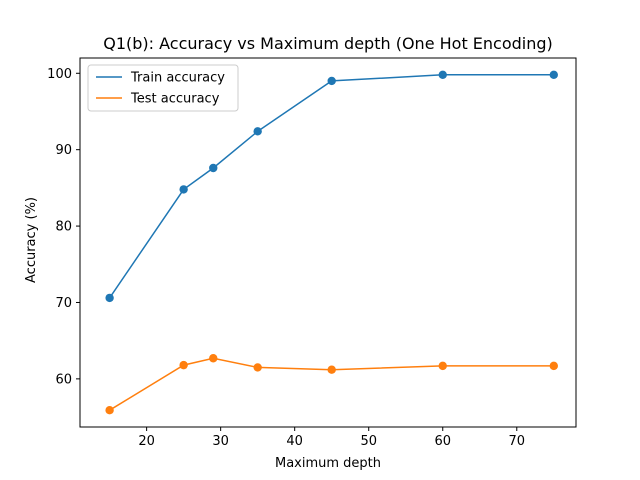 Image resolution: width=640 pixels, height=480 pixels. I want to click on x-tick-label-4: 60, so click(442, 441).